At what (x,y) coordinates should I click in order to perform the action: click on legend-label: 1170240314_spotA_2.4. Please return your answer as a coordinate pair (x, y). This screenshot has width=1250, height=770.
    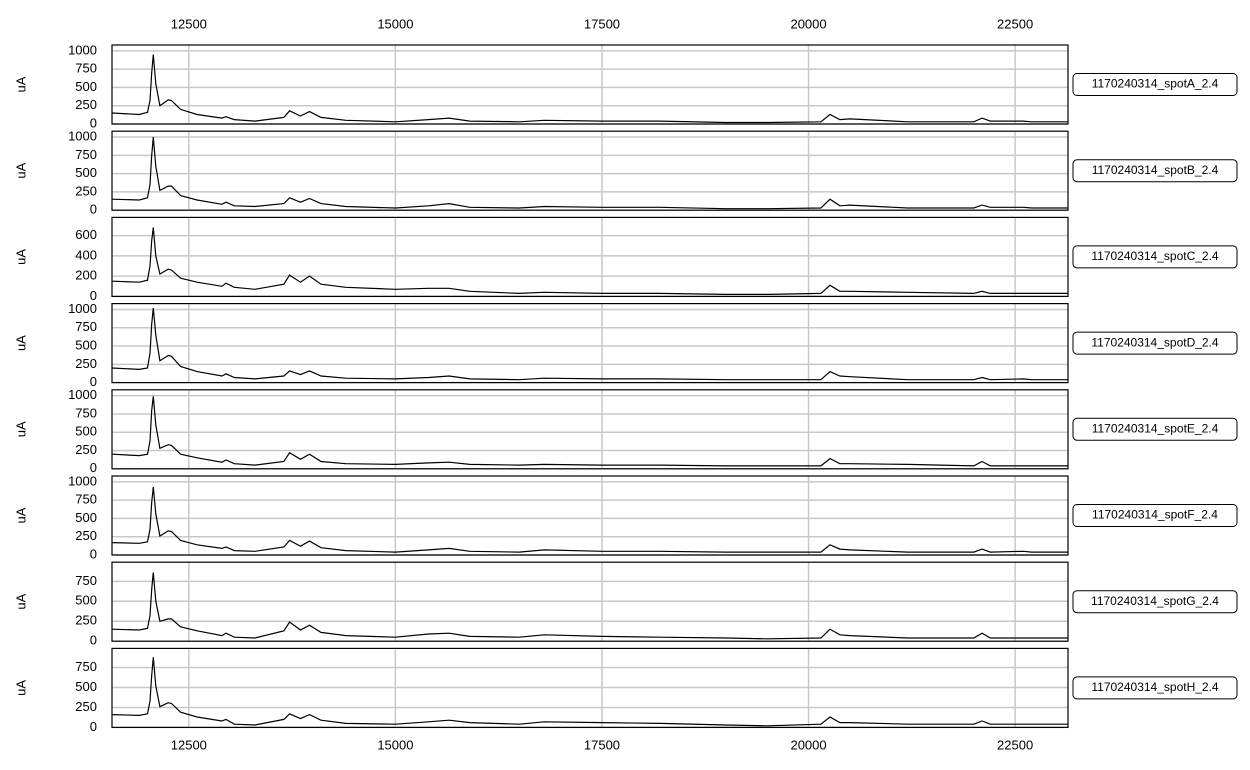
    Looking at the image, I should click on (1155, 84).